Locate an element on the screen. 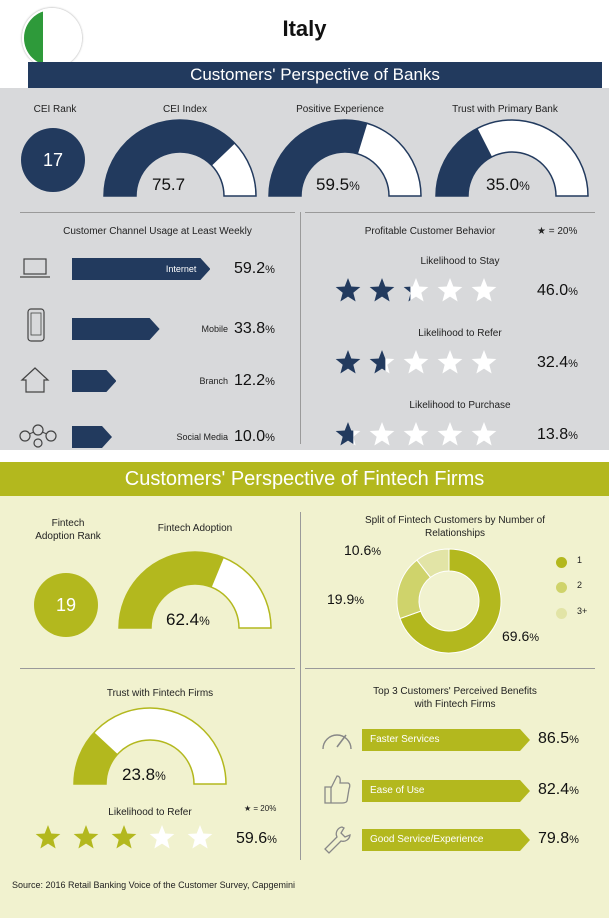  channel-value-1: 33.8% is located at coordinates (254, 328).